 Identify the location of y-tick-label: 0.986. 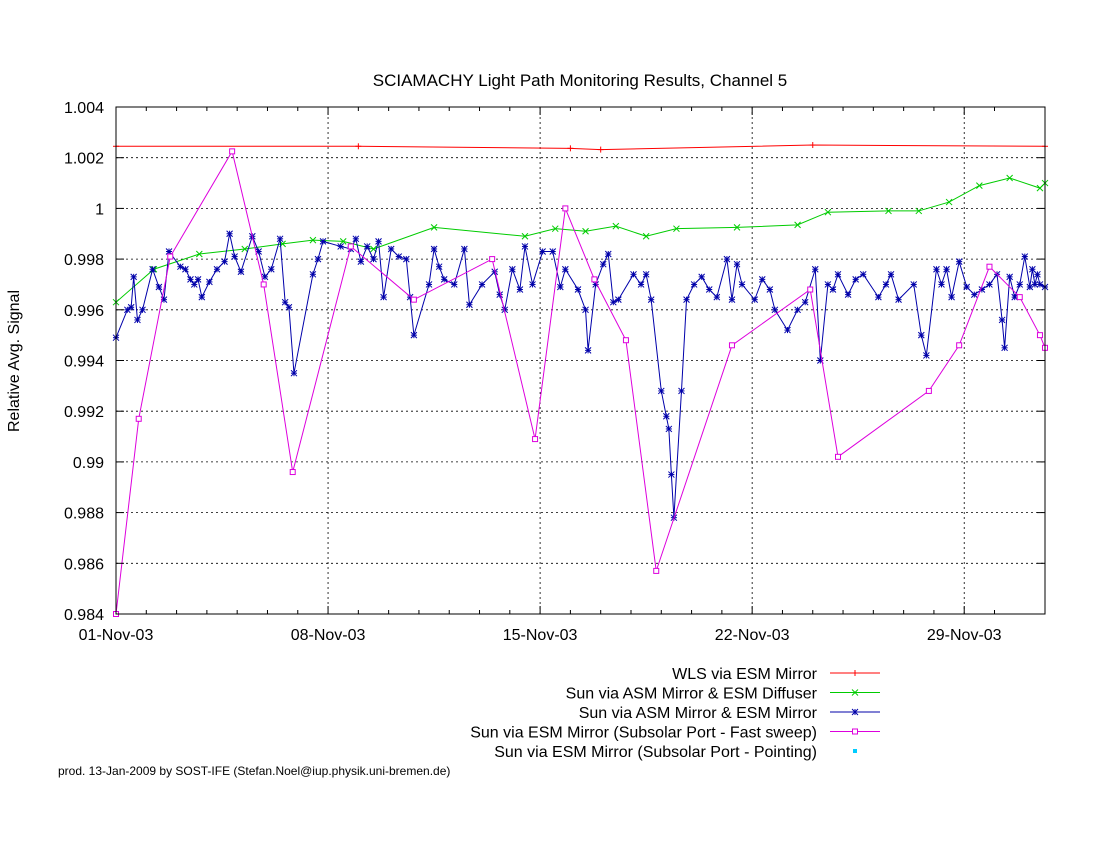
(84, 564).